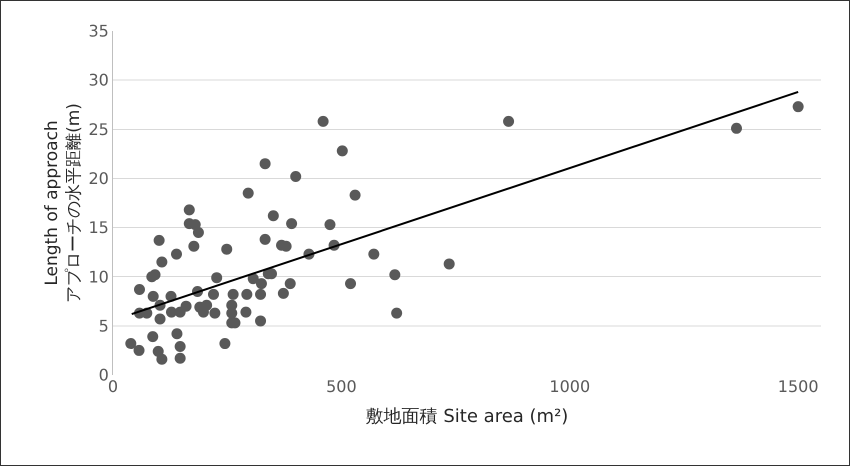  Describe the element at coordinates (63, 203) in the screenshot. I see `y-axis-title: Length of approach アプローチの水平距離(m)` at that location.